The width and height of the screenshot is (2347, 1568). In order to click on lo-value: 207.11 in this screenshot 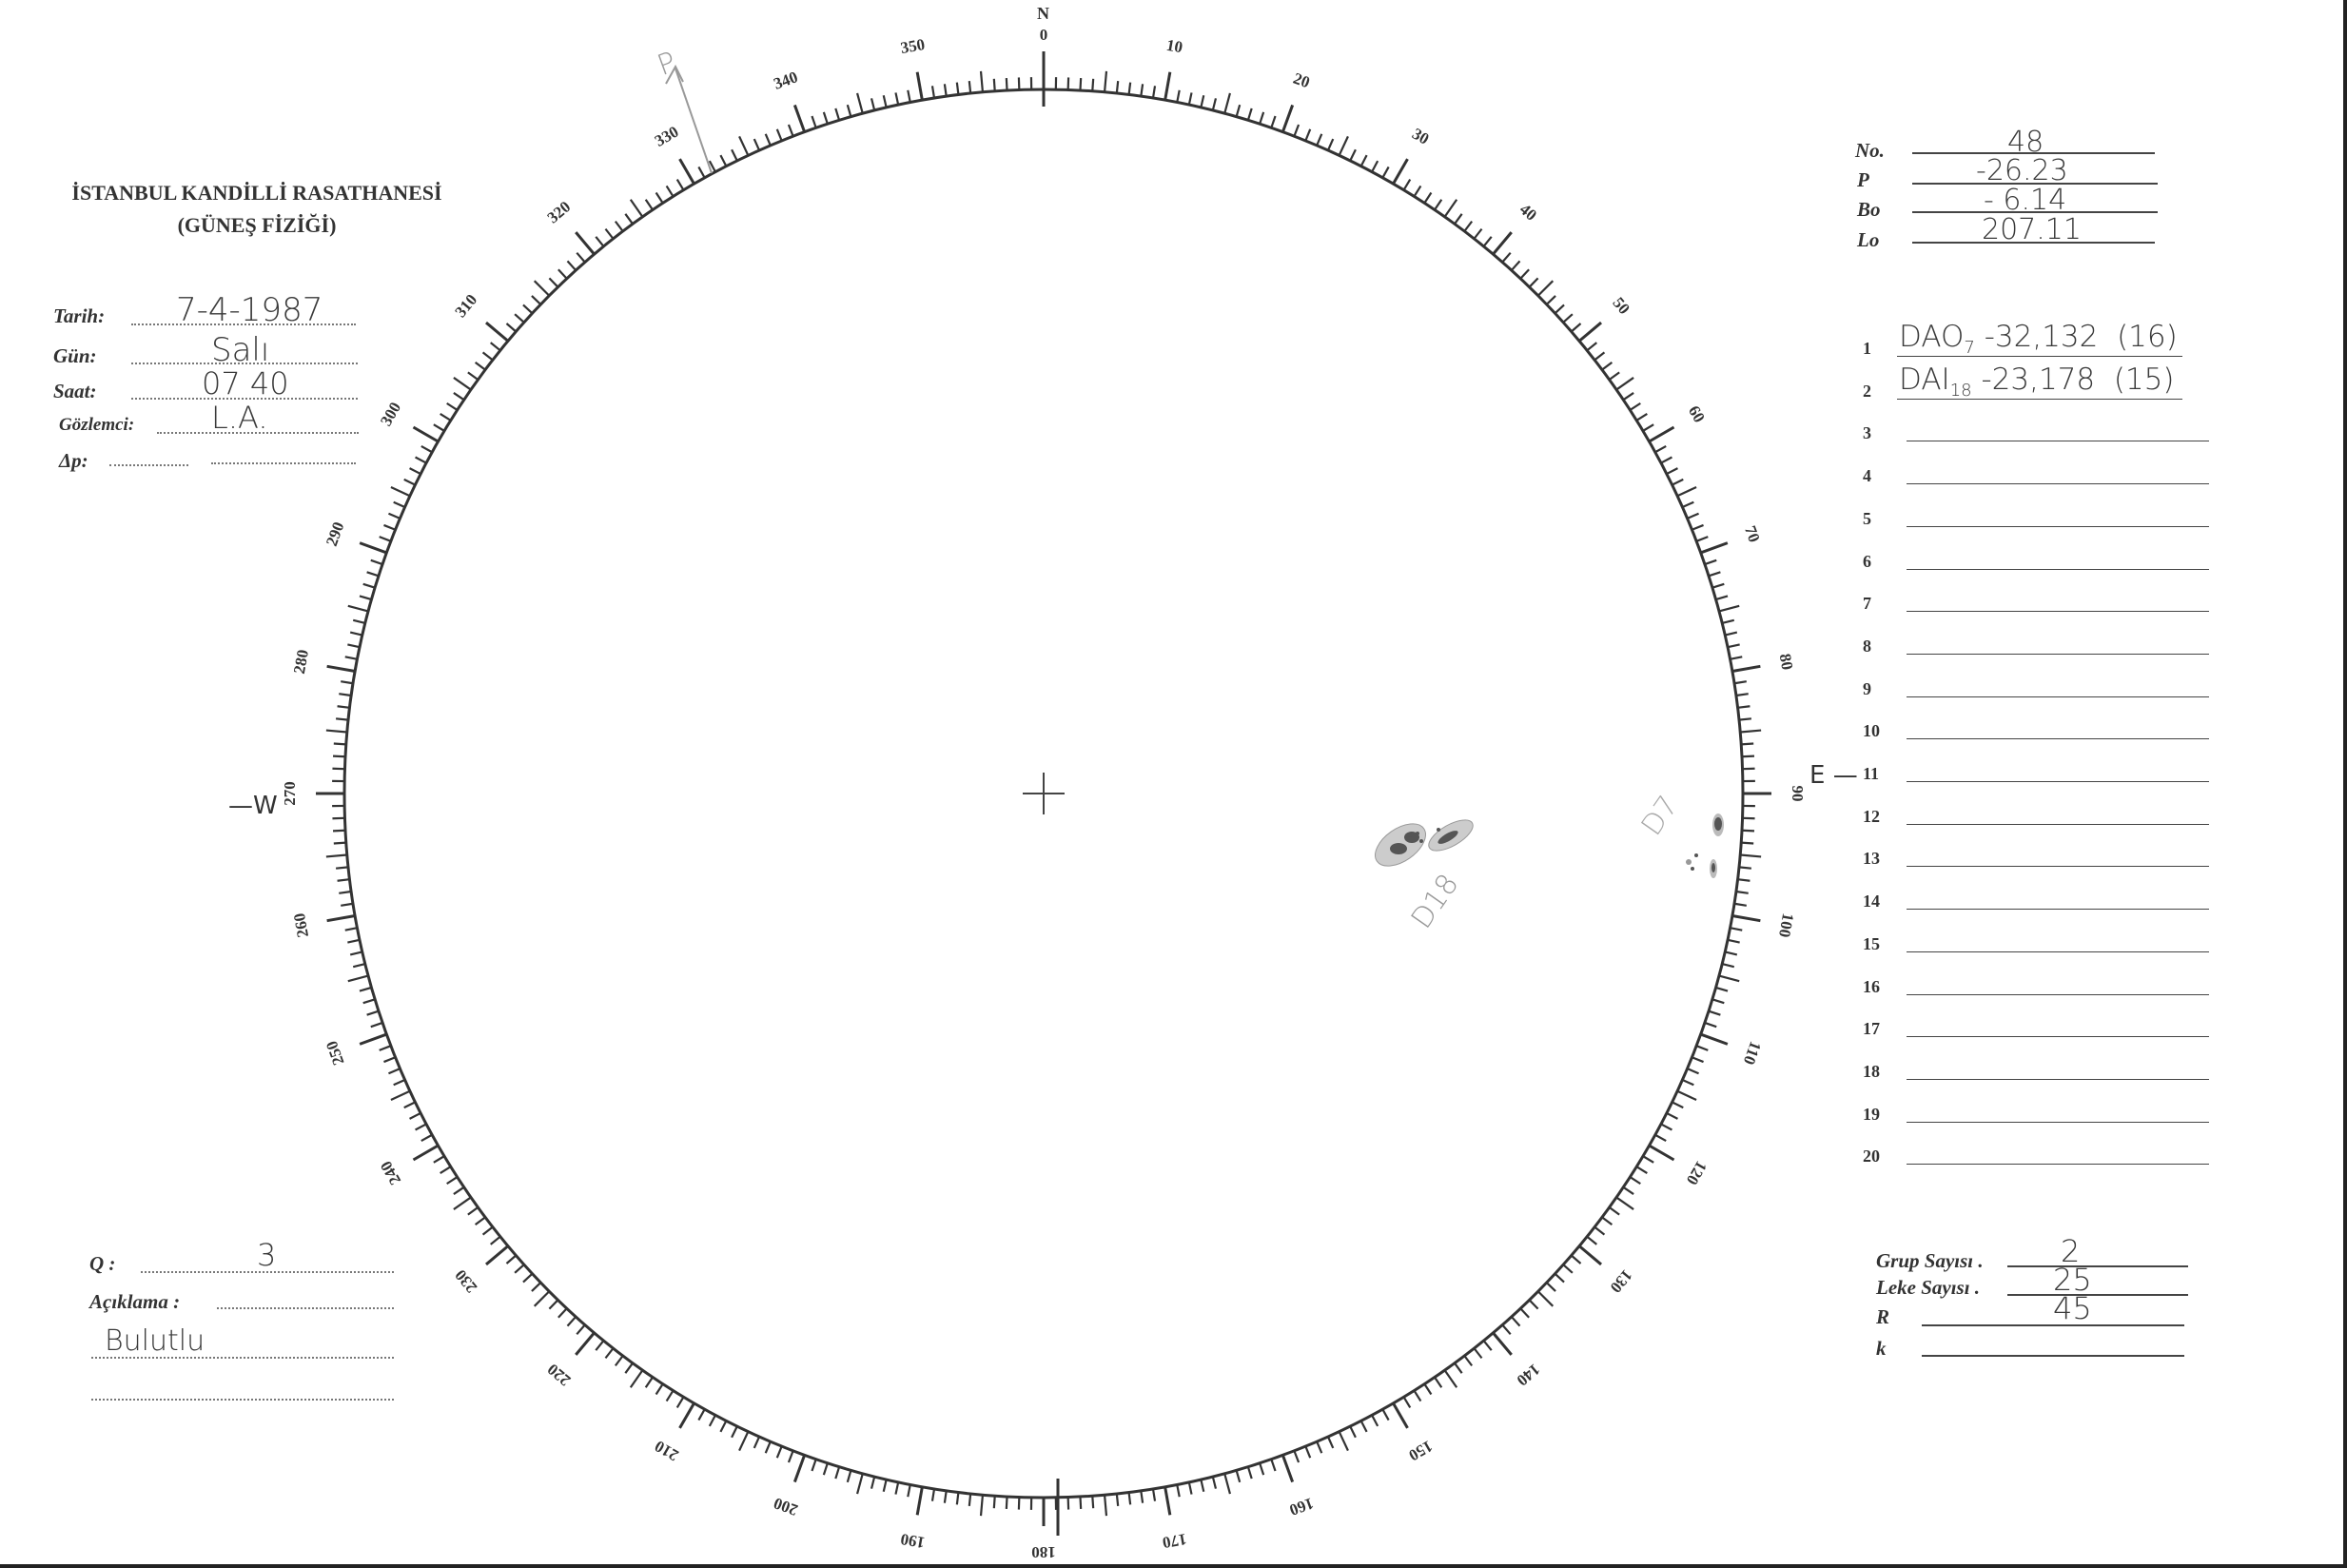, I will do `click(2032, 229)`.